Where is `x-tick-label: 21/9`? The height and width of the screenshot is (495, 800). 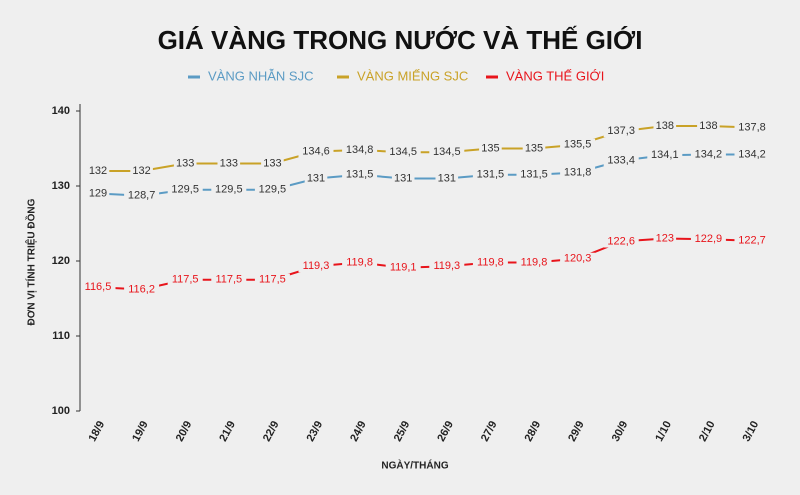
x-tick-label: 21/9 is located at coordinates (227, 431).